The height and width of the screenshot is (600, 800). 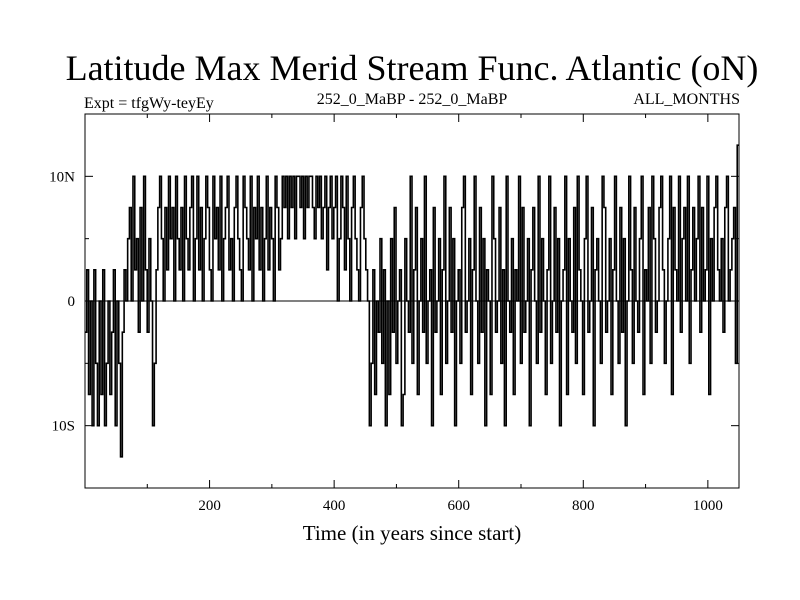 What do you see at coordinates (72, 302) in the screenshot?
I see `y-tick-label: 0` at bounding box center [72, 302].